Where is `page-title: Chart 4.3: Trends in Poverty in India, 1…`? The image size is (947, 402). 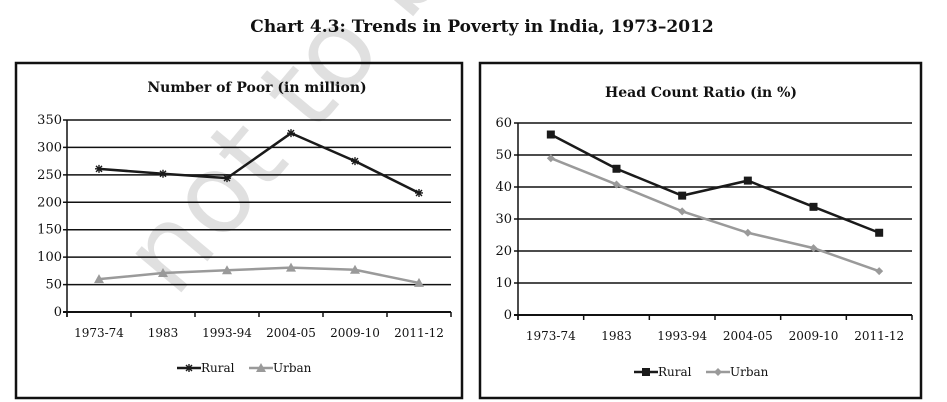
page-title: Chart 4.3: Trends in Poverty in India, 1… is located at coordinates (481, 27).